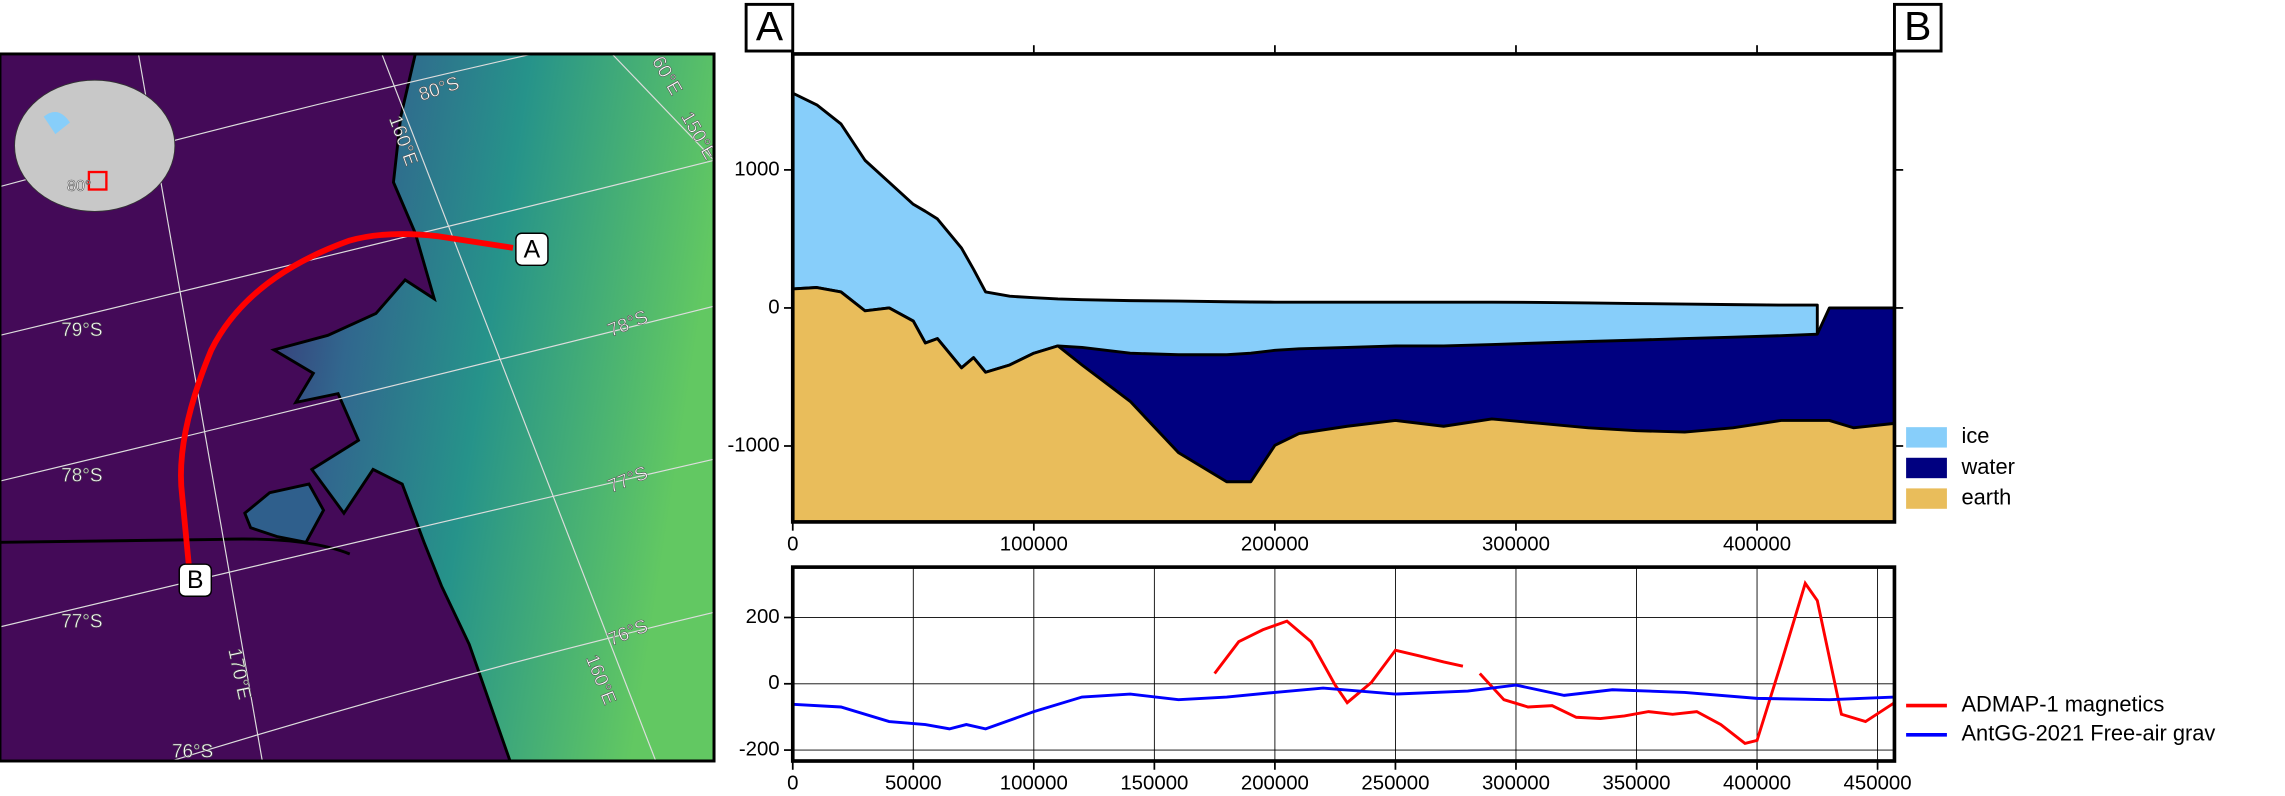 The image size is (2285, 796). What do you see at coordinates (1987, 466) in the screenshot?
I see `legend-label: water` at bounding box center [1987, 466].